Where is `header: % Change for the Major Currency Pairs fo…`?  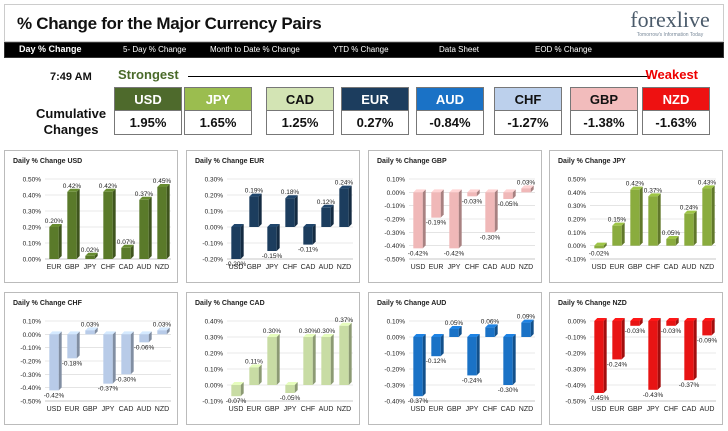 header: % Change for the Major Currency Pairs fo… is located at coordinates (364, 23).